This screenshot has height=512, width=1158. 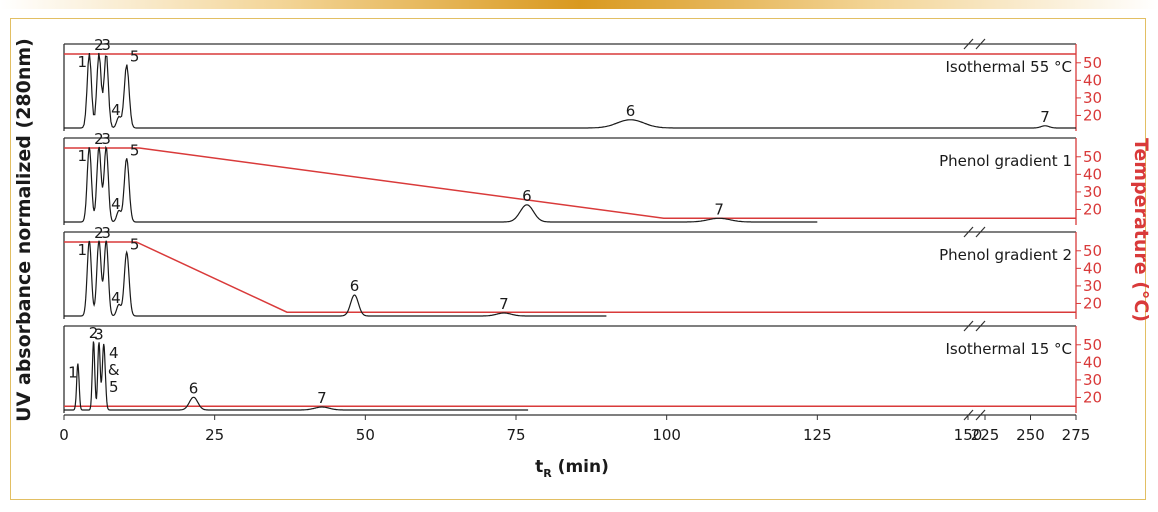 I want to click on peak-label-line: 5, so click(x=114, y=387).